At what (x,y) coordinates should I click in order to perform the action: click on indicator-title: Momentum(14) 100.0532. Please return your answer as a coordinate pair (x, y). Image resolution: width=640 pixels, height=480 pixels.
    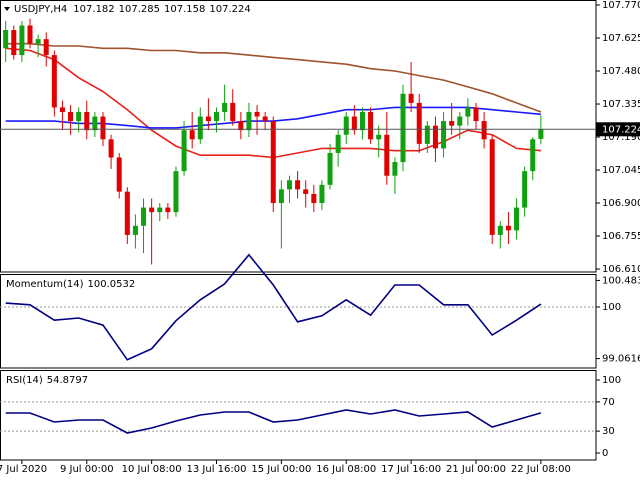
    Looking at the image, I should click on (70, 284).